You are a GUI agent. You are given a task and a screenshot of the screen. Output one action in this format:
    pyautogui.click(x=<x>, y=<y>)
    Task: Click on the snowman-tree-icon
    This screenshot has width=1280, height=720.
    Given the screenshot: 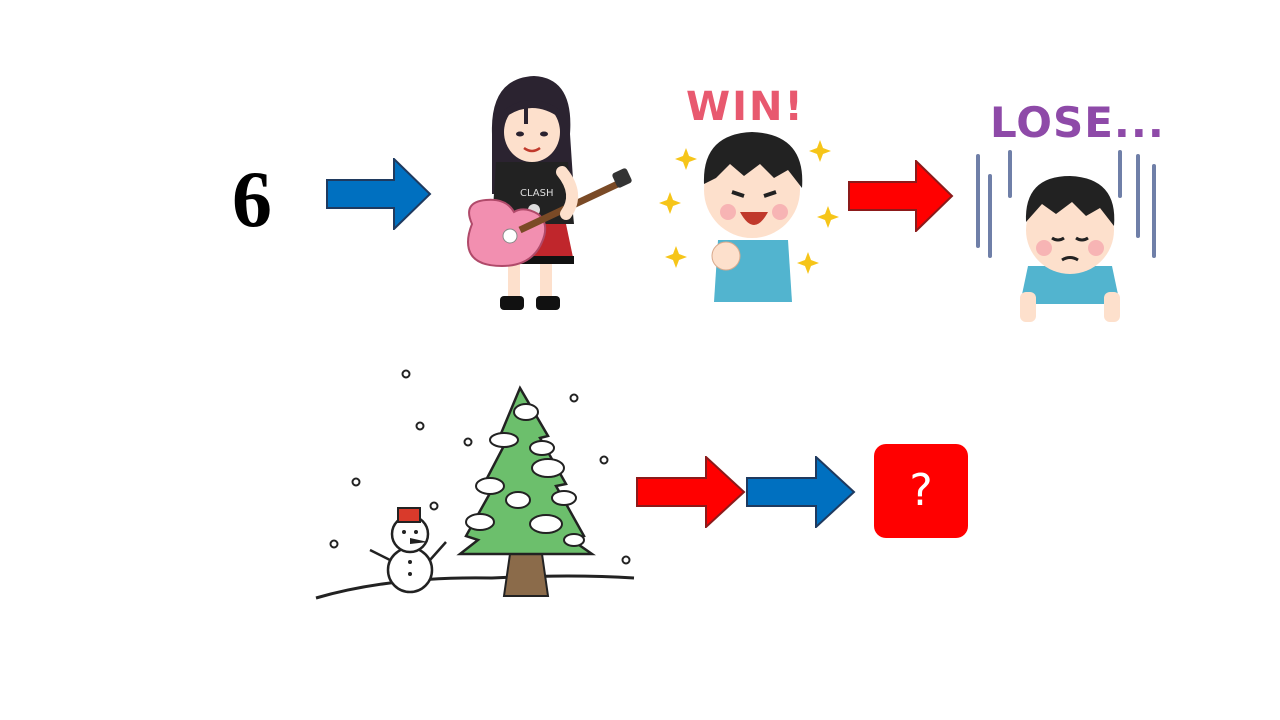 What is the action you would take?
    pyautogui.click(x=477, y=487)
    